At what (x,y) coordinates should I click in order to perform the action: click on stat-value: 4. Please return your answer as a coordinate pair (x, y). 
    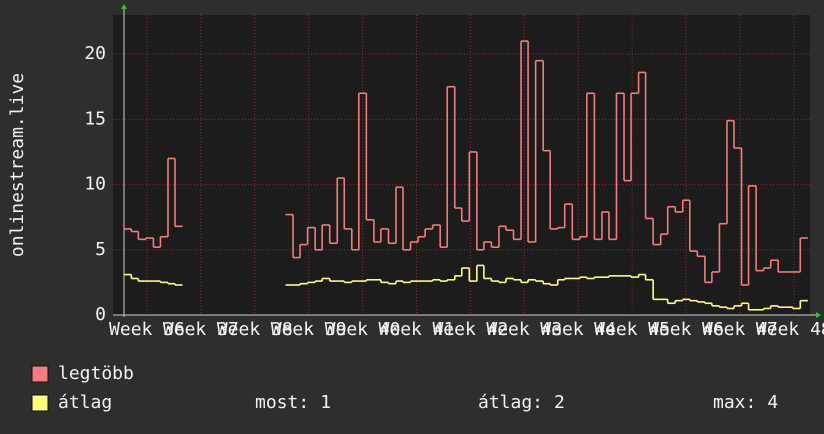
    Looking at the image, I should click on (772, 402).